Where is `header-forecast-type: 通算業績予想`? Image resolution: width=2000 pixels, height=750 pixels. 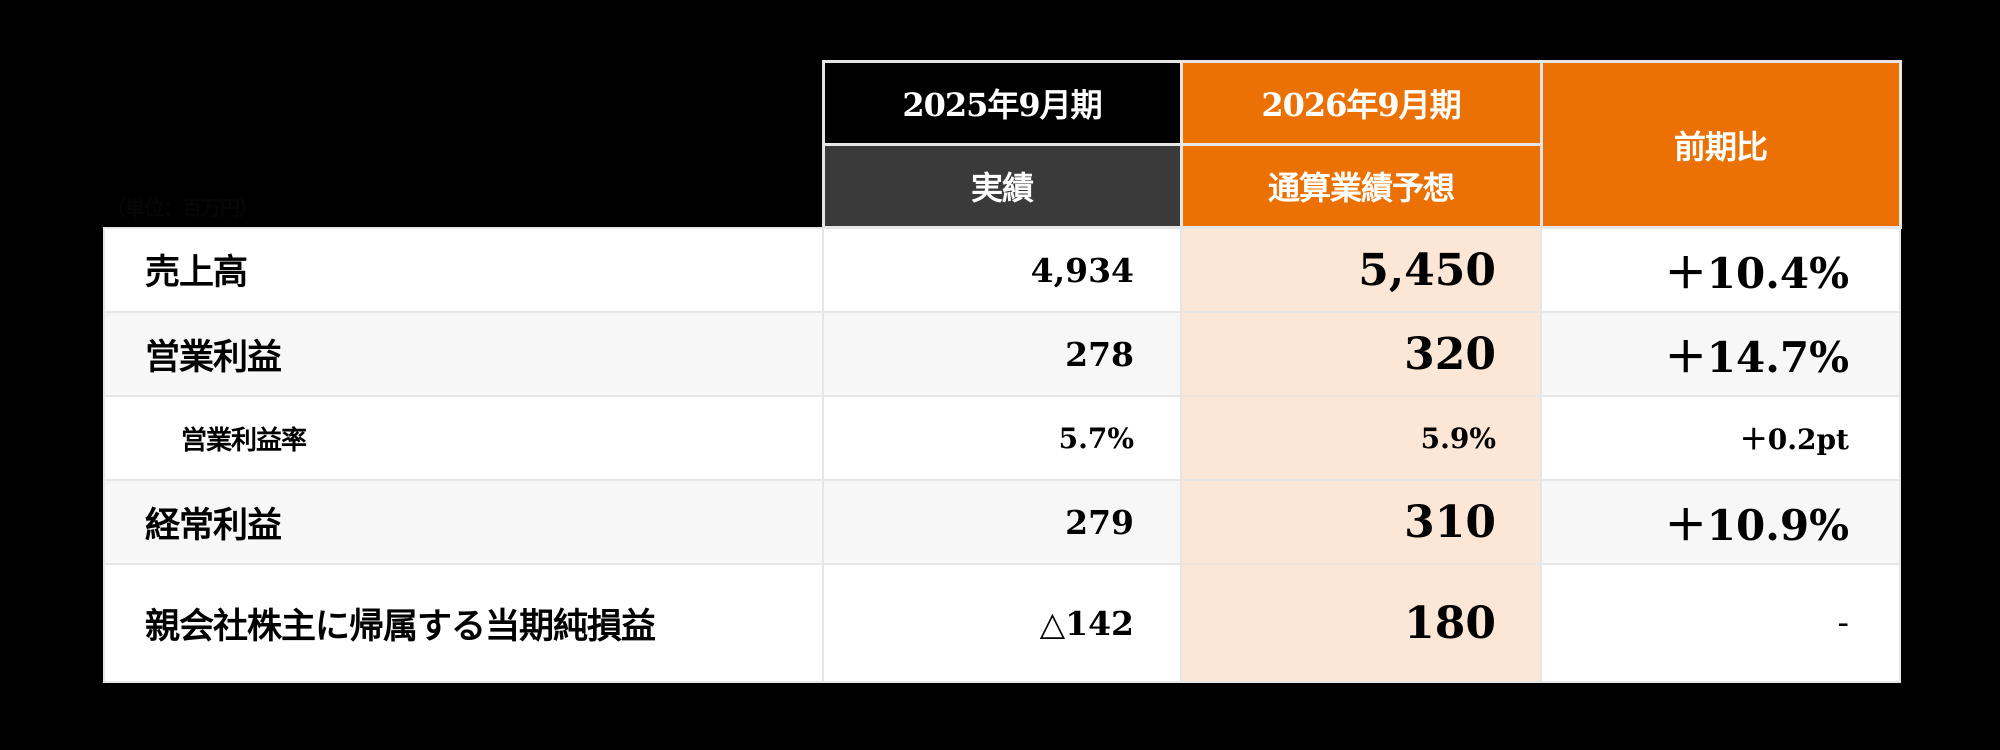 header-forecast-type: 通算業績予想 is located at coordinates (1361, 186).